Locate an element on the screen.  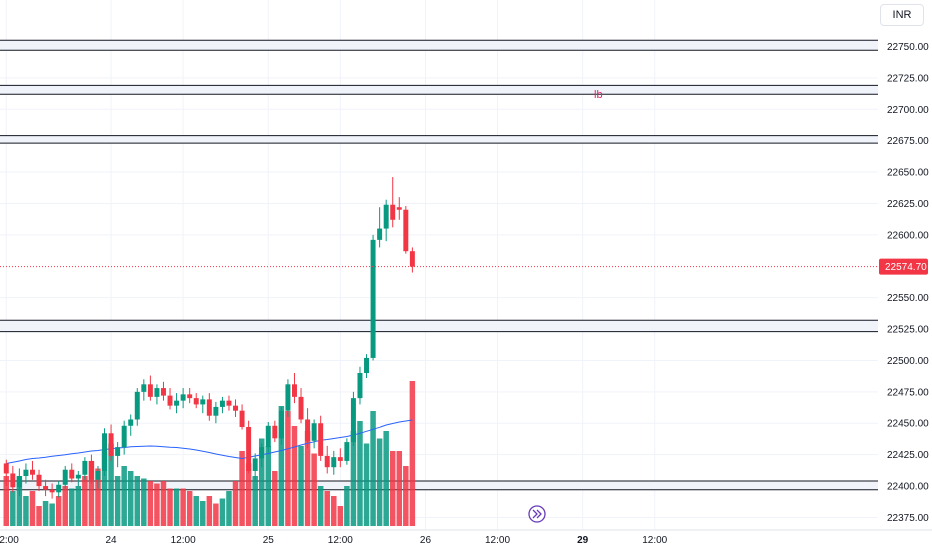
price-tick-label: 22550.00 is located at coordinates (908, 298).